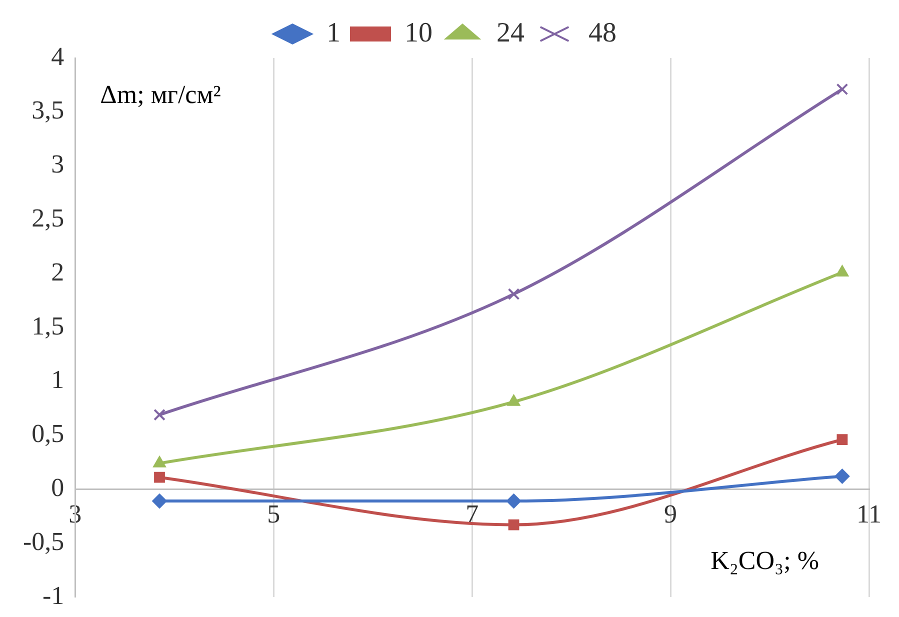  Describe the element at coordinates (43, 541) in the screenshot. I see `y-tick-label: -0,5` at that location.